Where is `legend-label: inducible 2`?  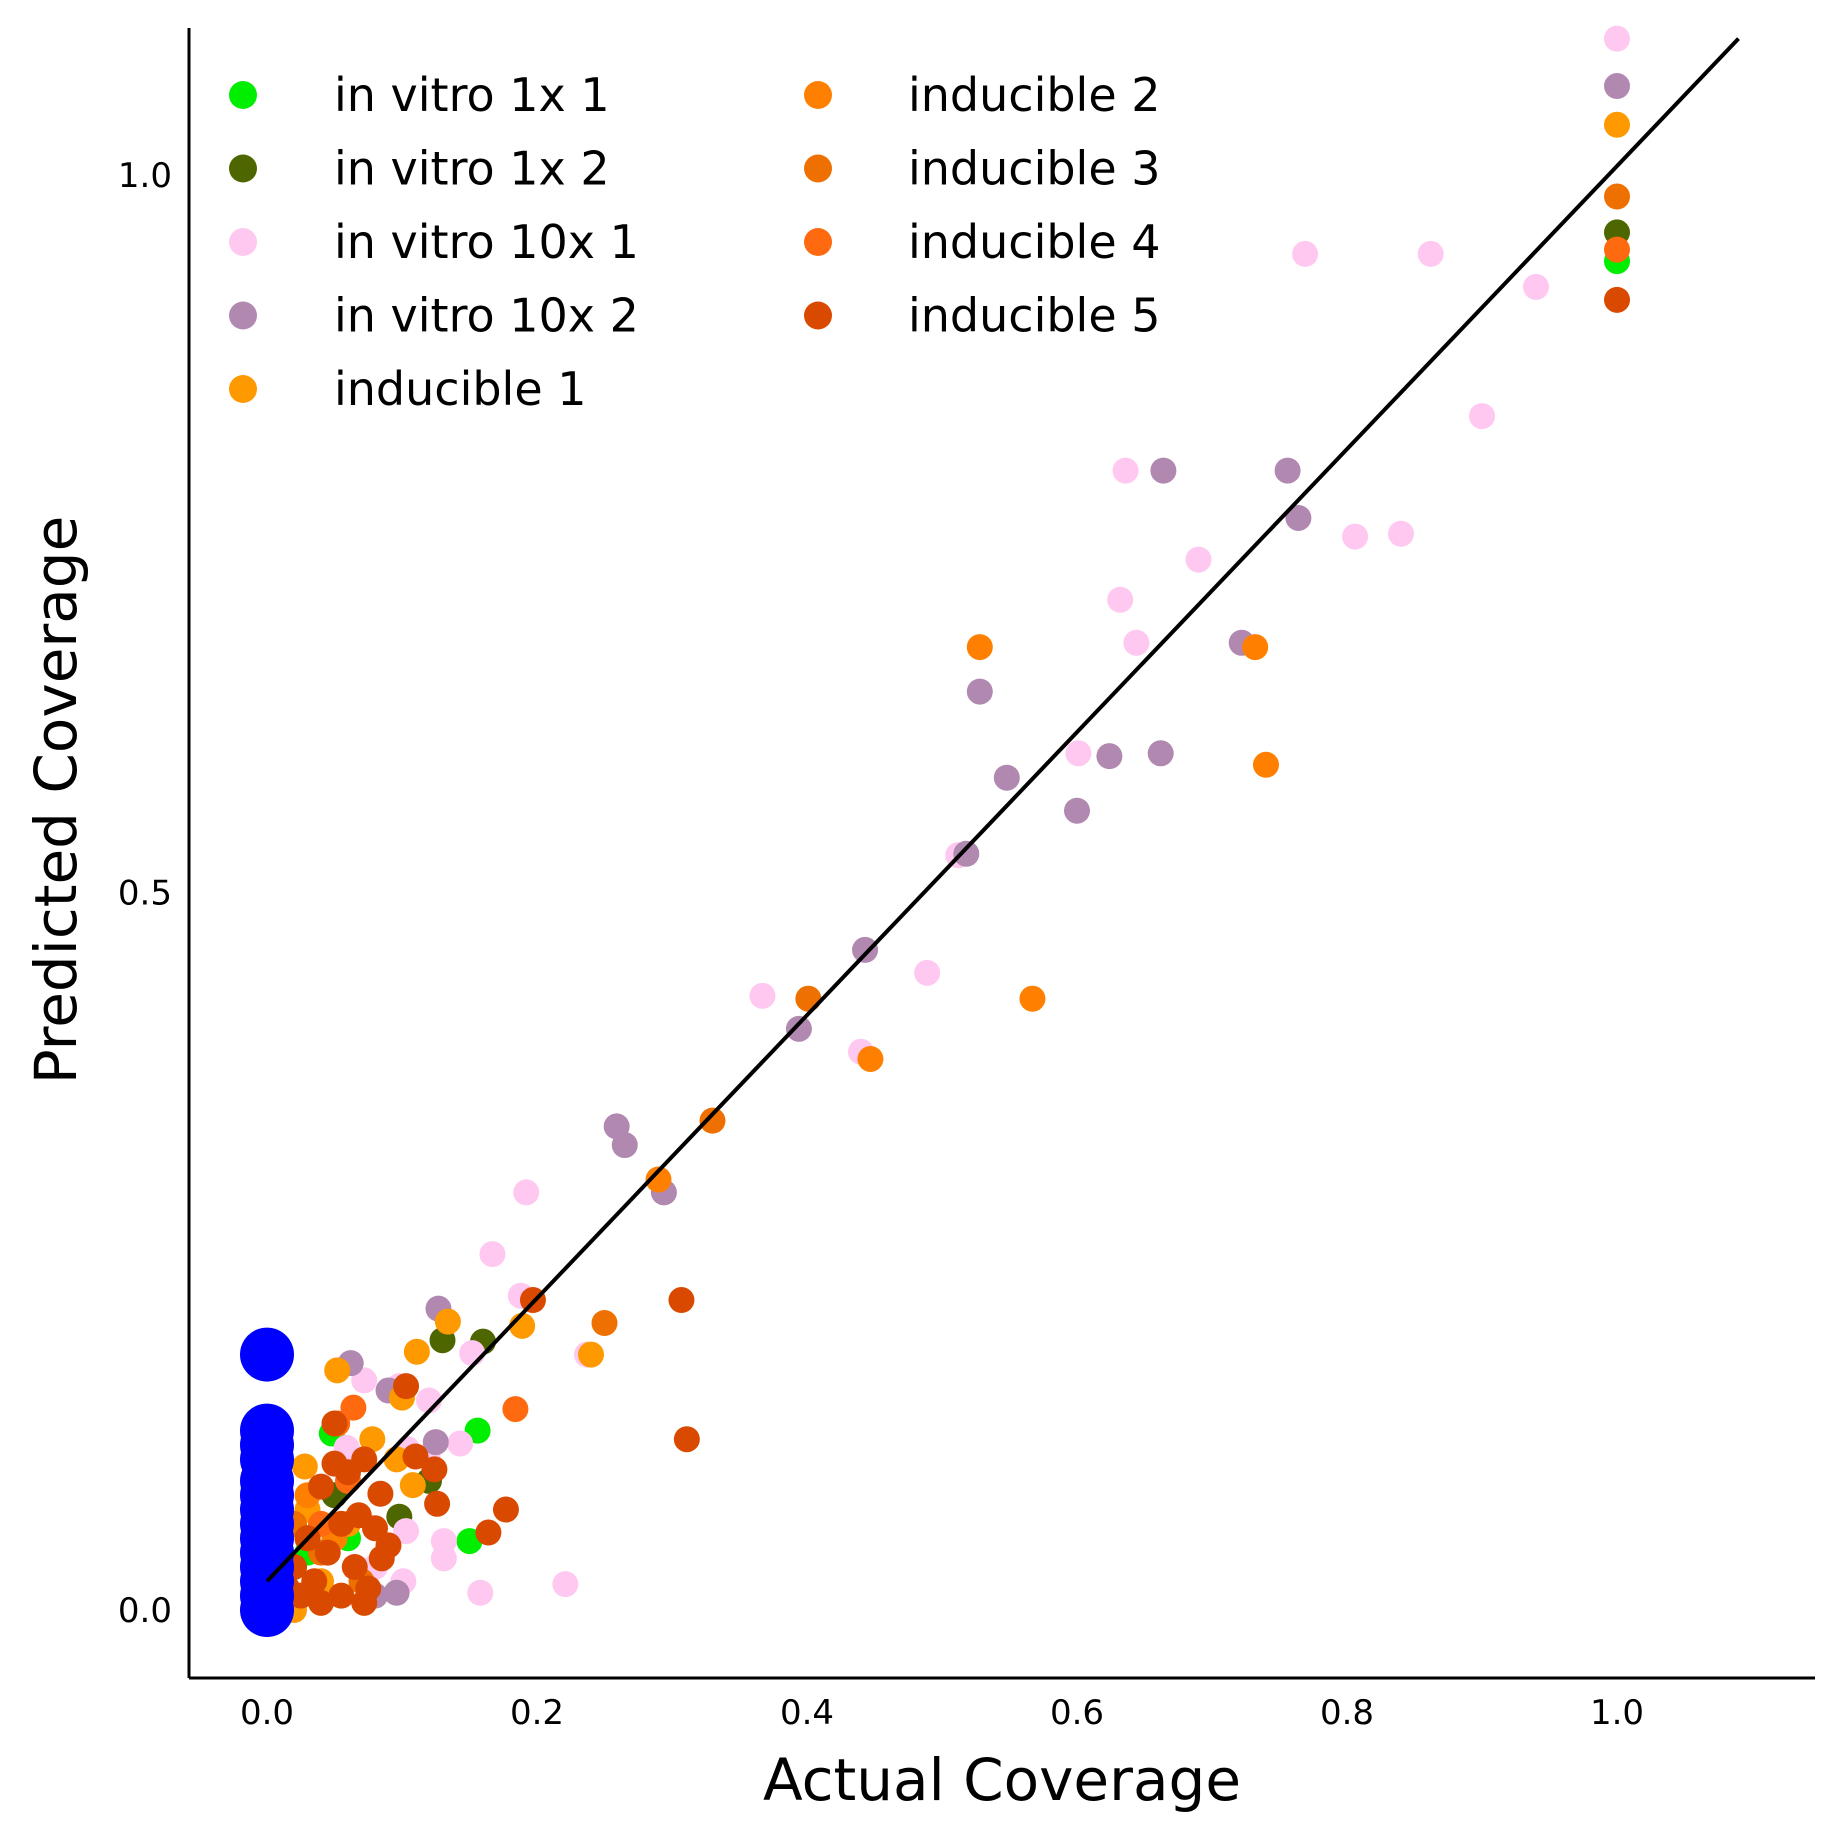 legend-label: inducible 2 is located at coordinates (1034, 95).